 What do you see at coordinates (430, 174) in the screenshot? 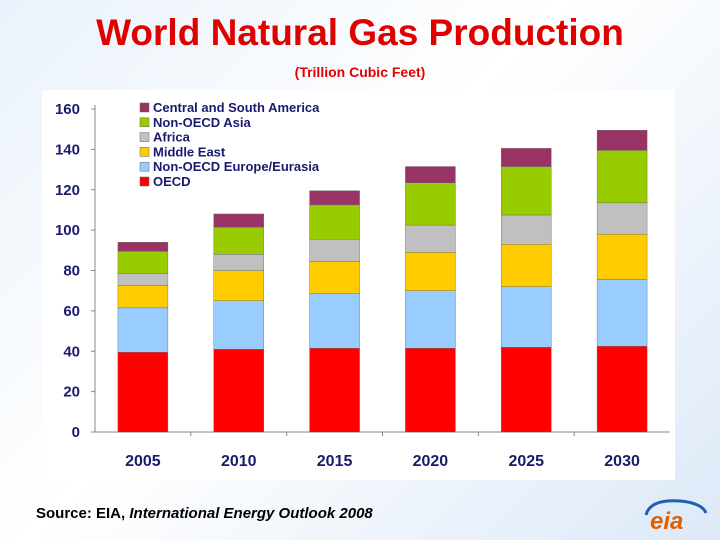
I see `bar-segment-central-and-south-america-2020` at bounding box center [430, 174].